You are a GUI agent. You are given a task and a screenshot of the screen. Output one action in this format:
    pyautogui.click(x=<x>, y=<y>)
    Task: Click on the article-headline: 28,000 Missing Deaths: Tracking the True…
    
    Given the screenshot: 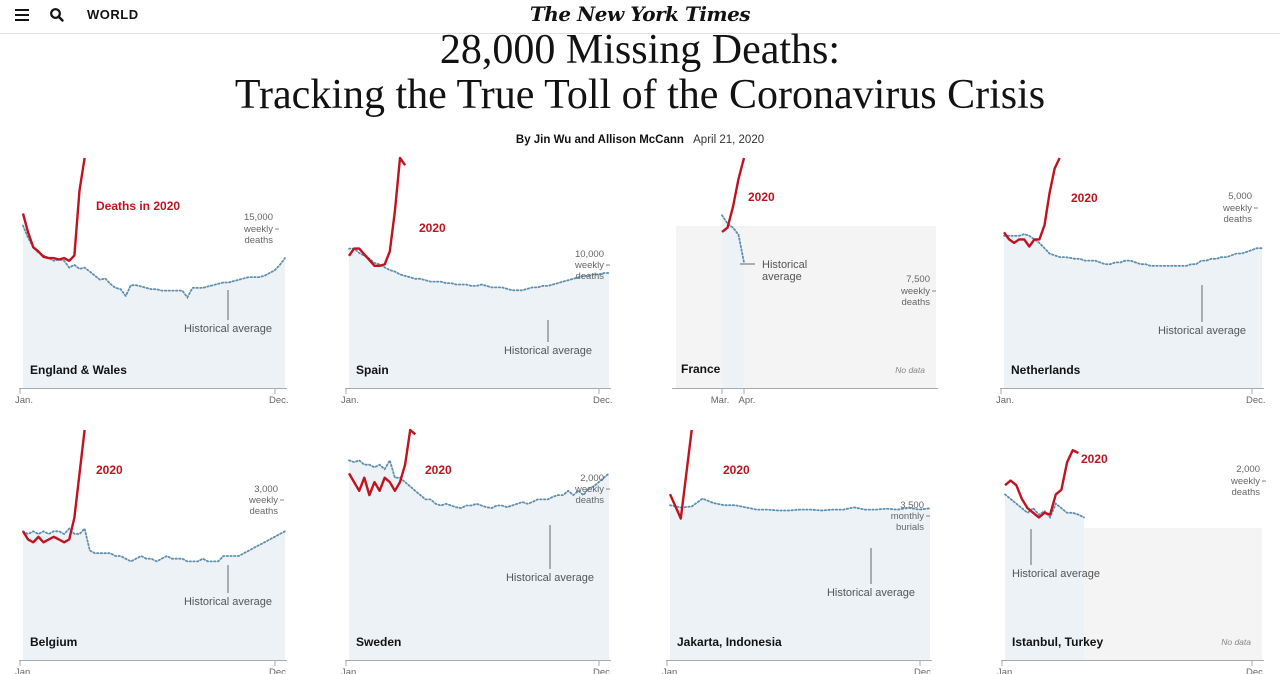 What is the action you would take?
    pyautogui.click(x=640, y=73)
    